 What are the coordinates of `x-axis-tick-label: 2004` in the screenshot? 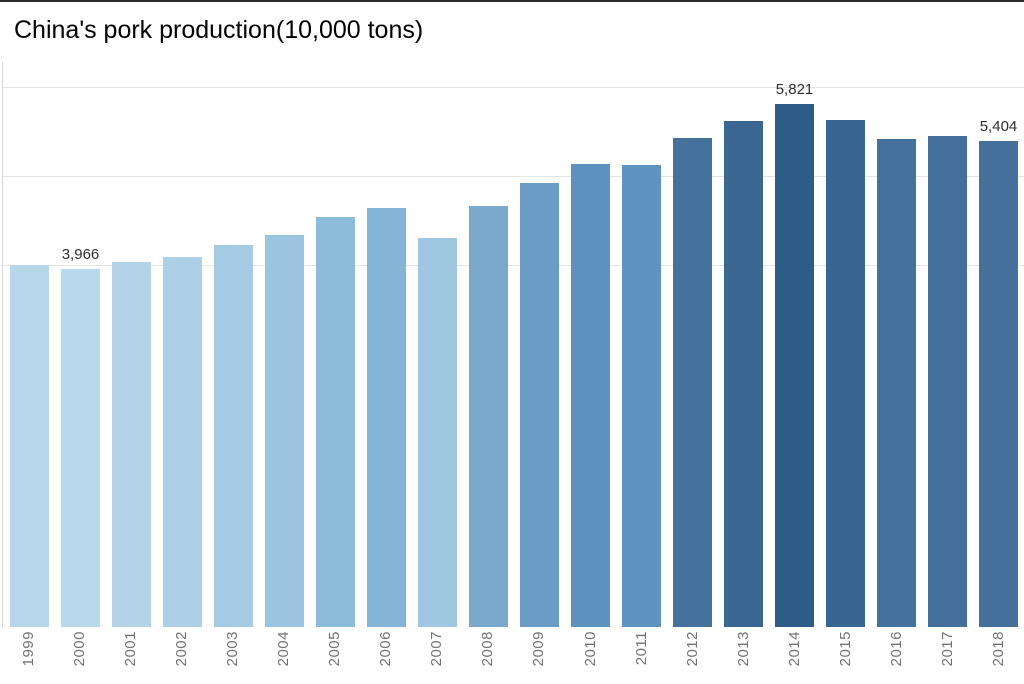 It's located at (284, 649).